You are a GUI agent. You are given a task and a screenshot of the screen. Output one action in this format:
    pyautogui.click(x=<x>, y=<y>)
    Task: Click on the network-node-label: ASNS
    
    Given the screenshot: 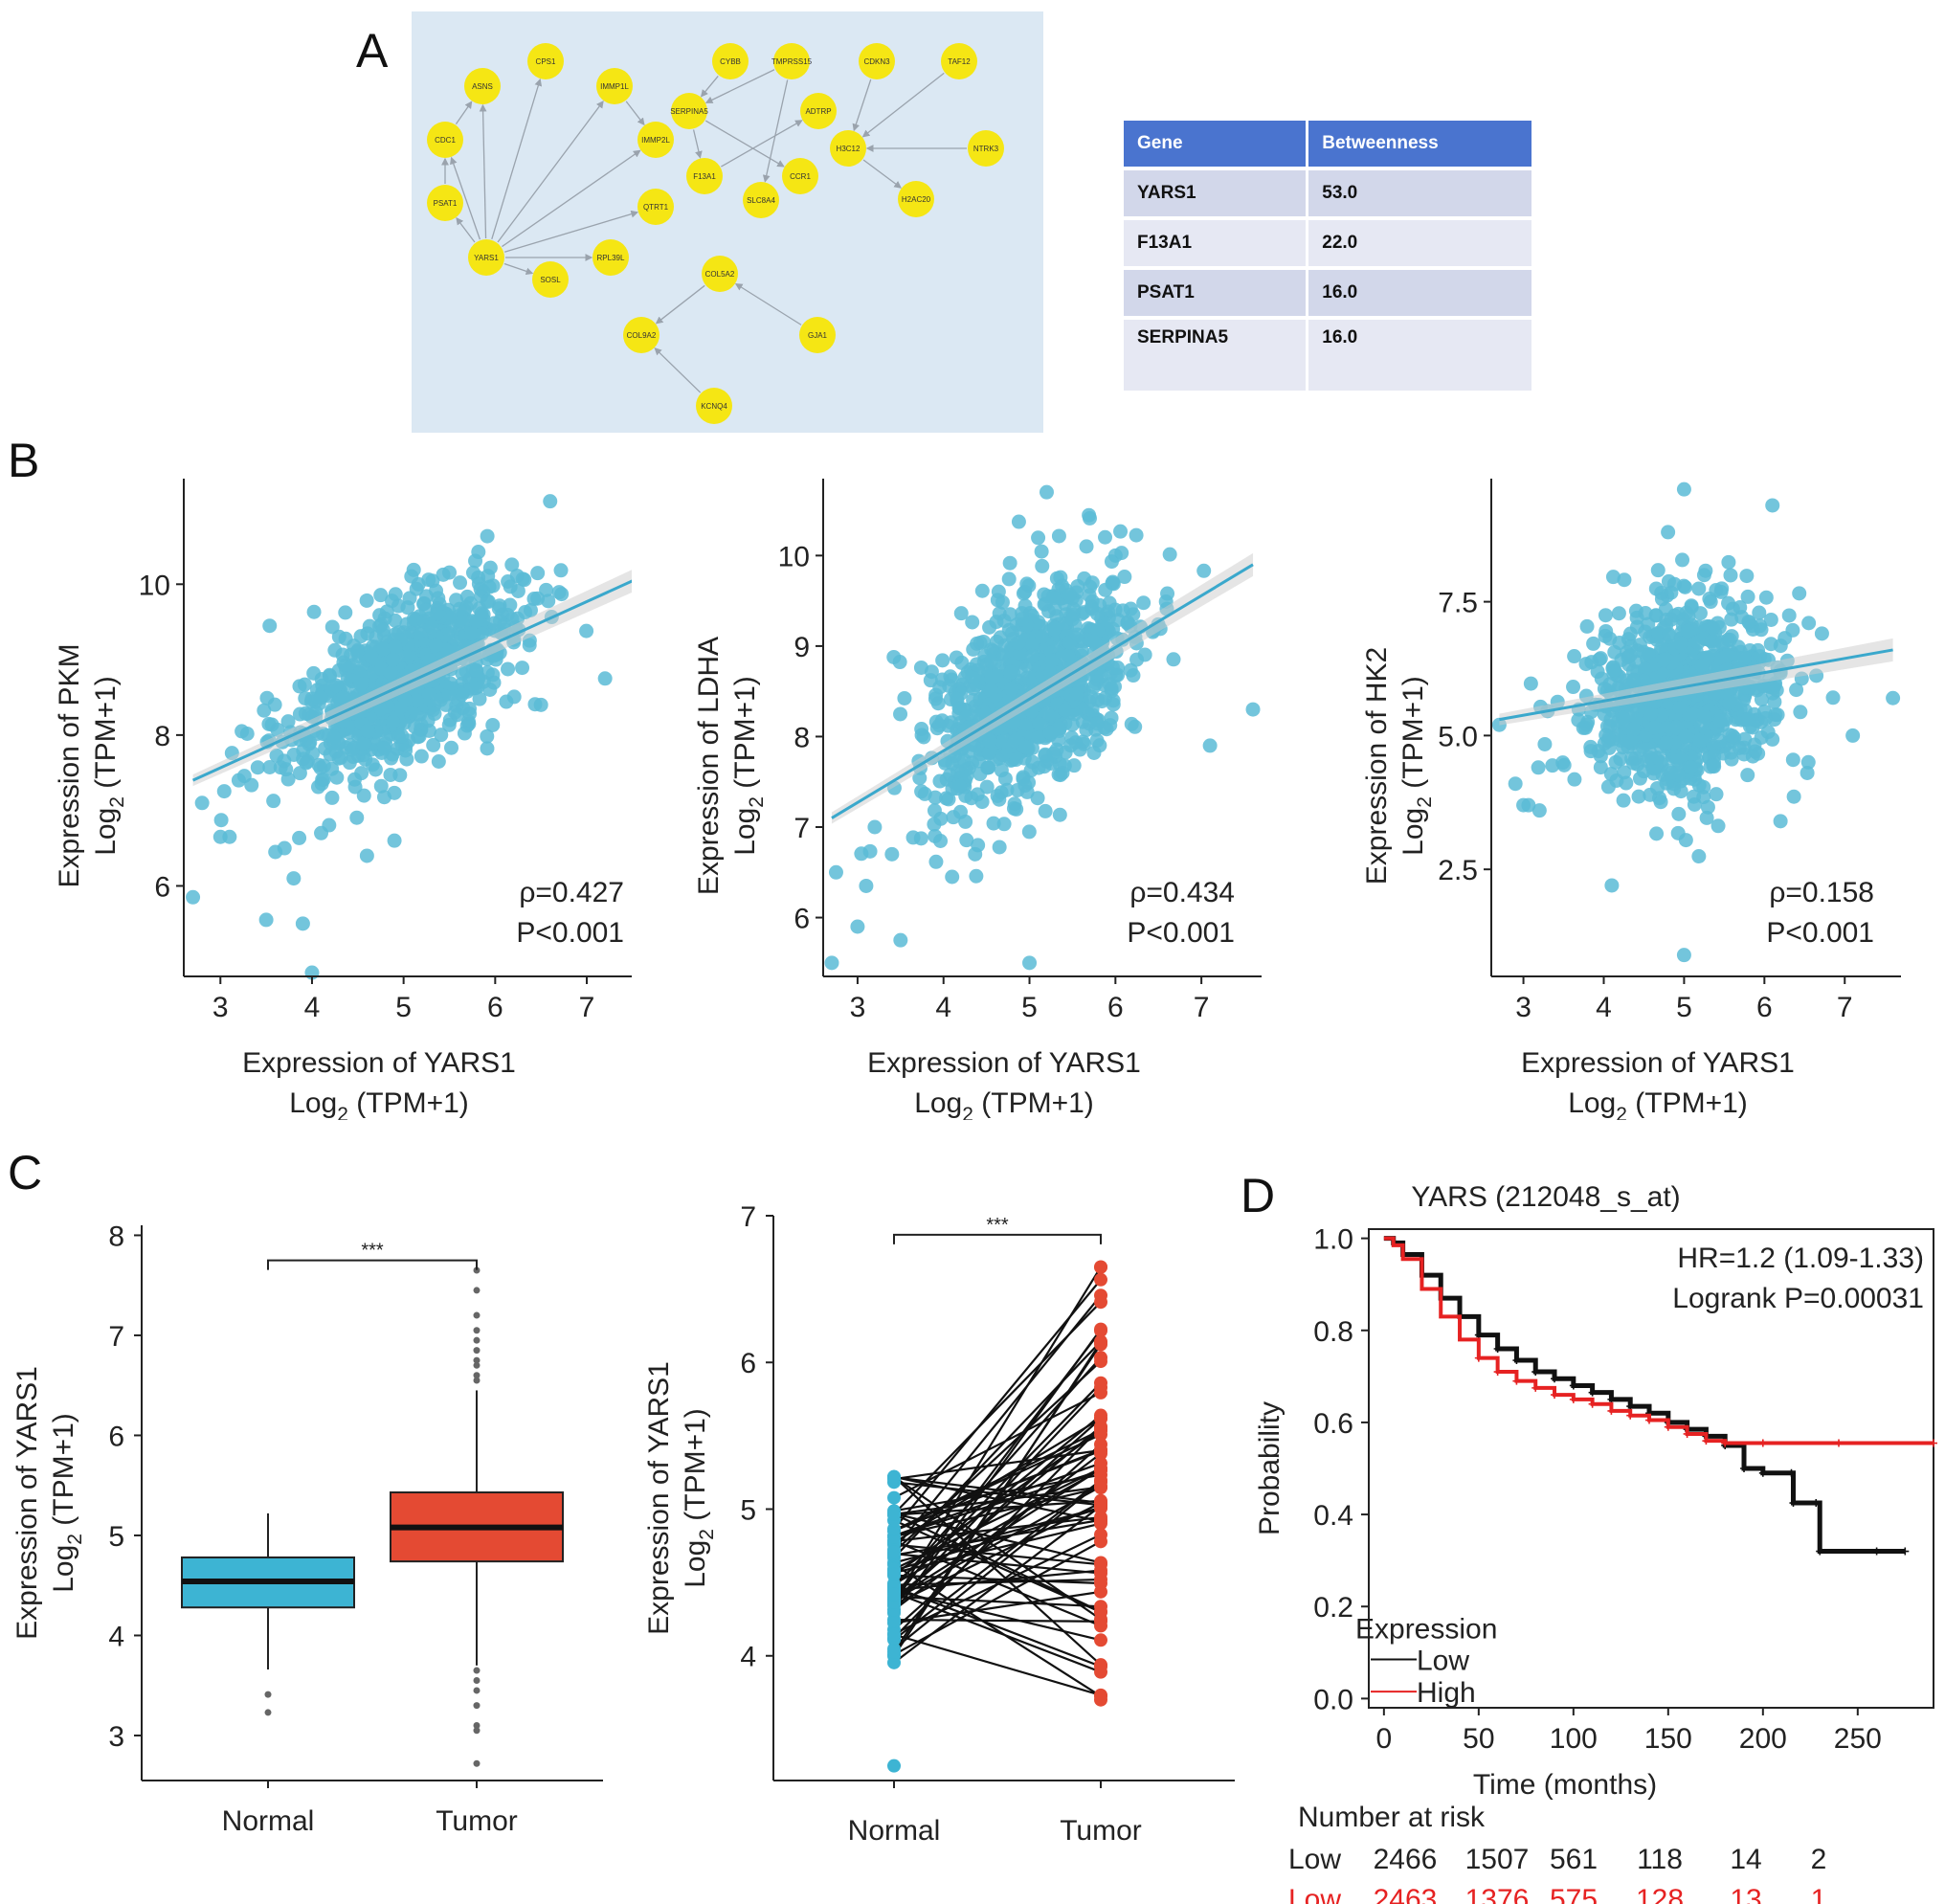 What is the action you would take?
    pyautogui.click(x=482, y=87)
    